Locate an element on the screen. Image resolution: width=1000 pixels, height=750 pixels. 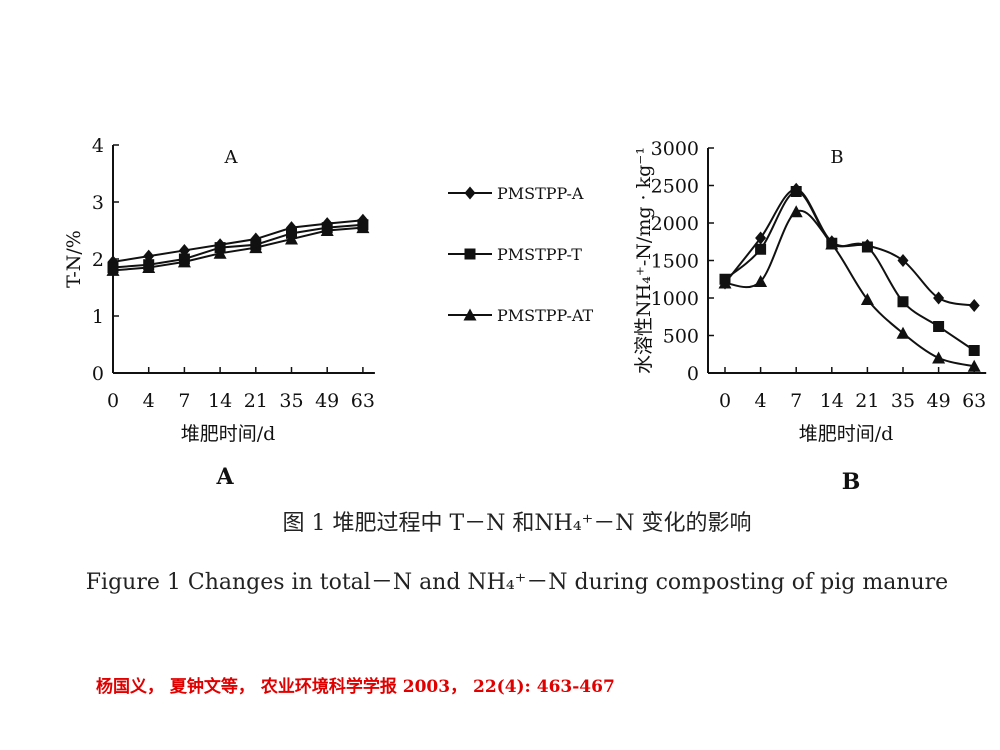
series-line-pmstpp-t is located at coordinates (237, 246).